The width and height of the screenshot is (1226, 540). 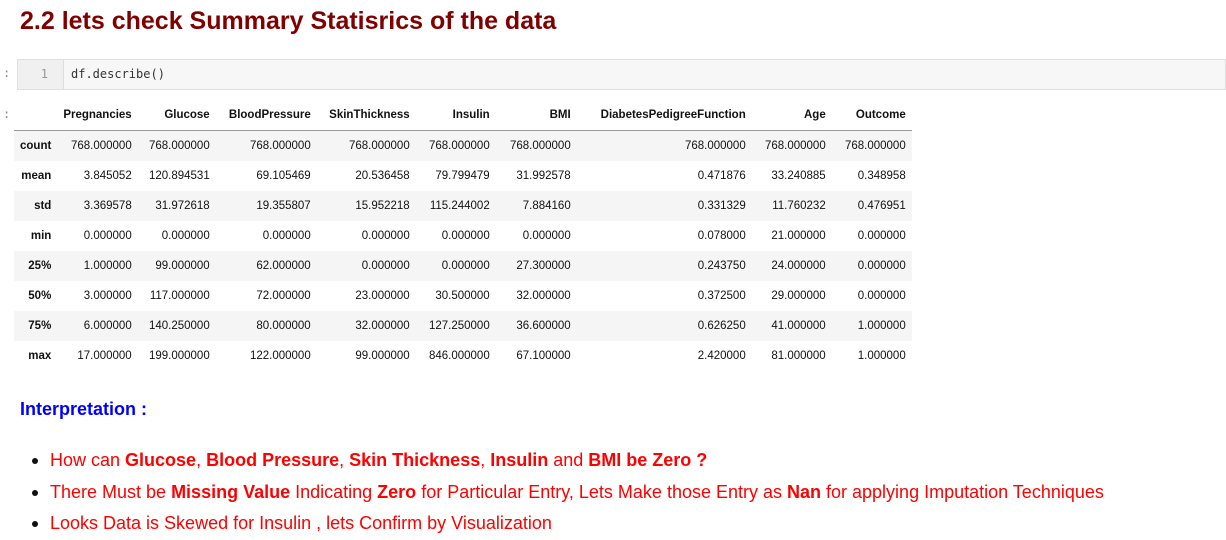 What do you see at coordinates (791, 115) in the screenshot?
I see `column-header: Age` at bounding box center [791, 115].